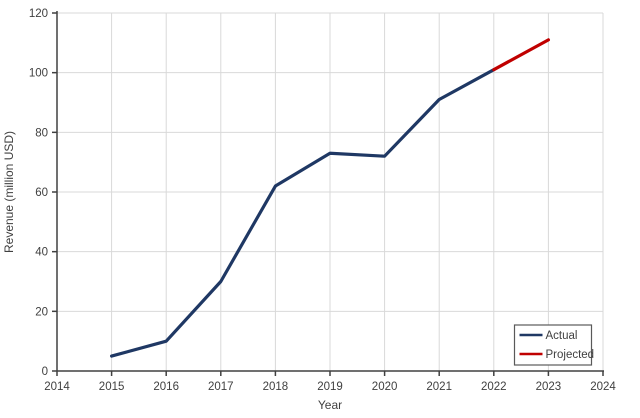 The width and height of the screenshot is (640, 418). Describe the element at coordinates (41, 312) in the screenshot. I see `y-tick-label: 20` at that location.